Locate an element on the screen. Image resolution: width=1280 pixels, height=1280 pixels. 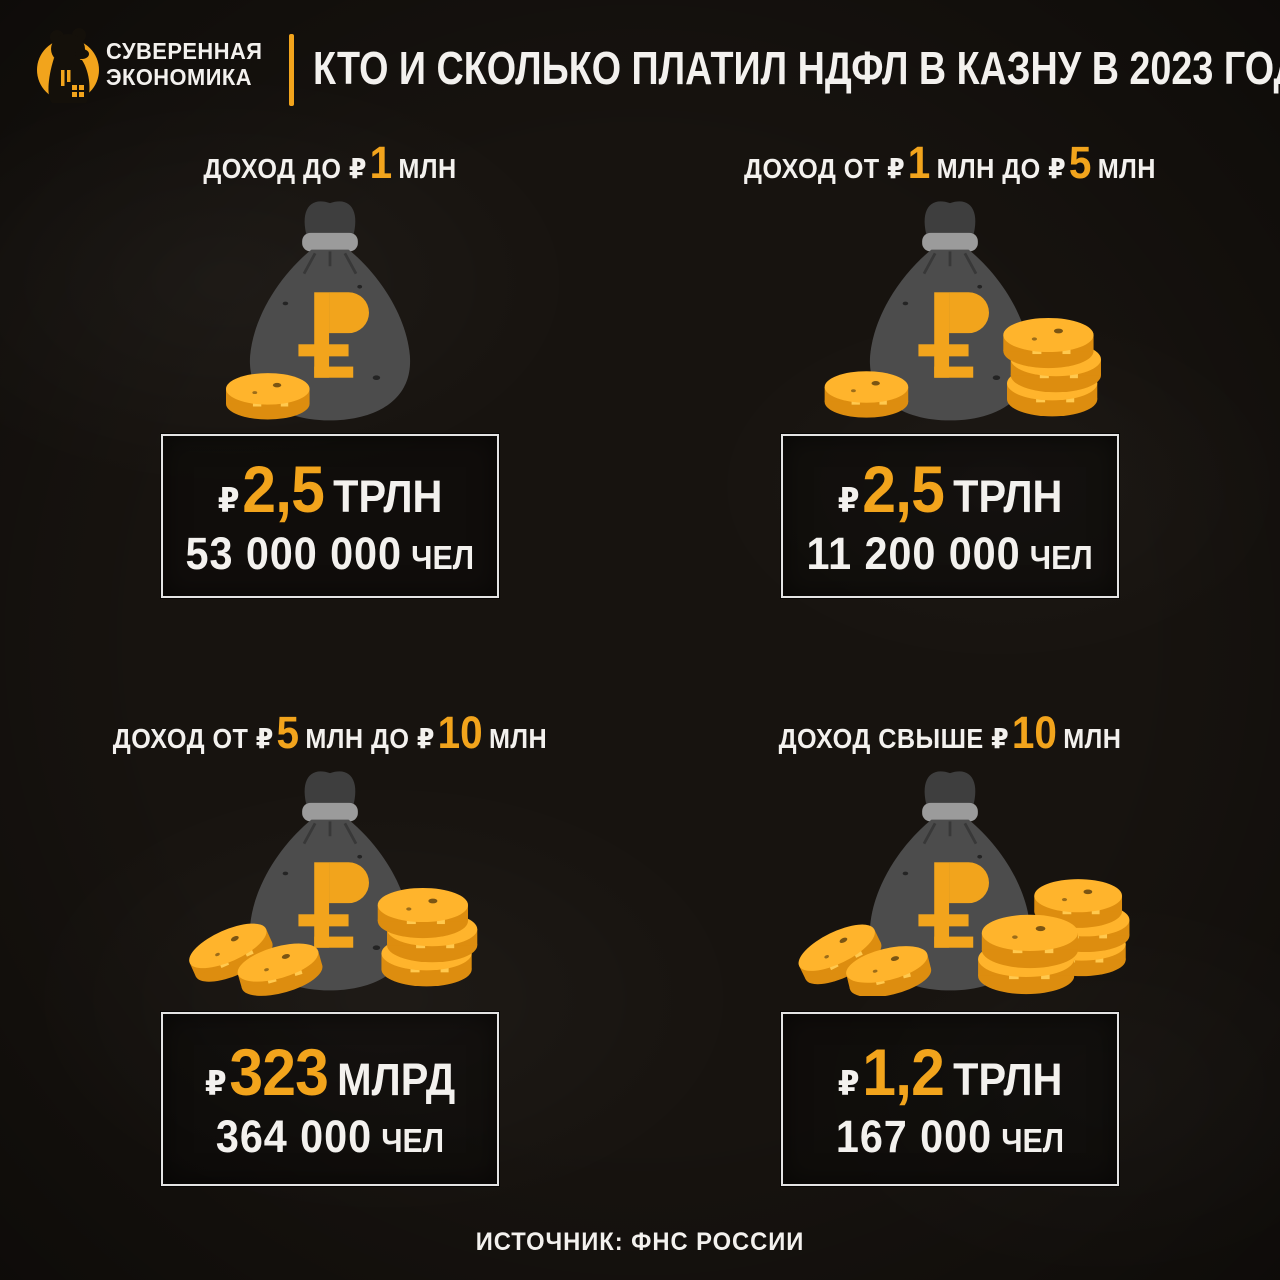
payers-count: 53 000 000 ЧЕЛ is located at coordinates (330, 553).